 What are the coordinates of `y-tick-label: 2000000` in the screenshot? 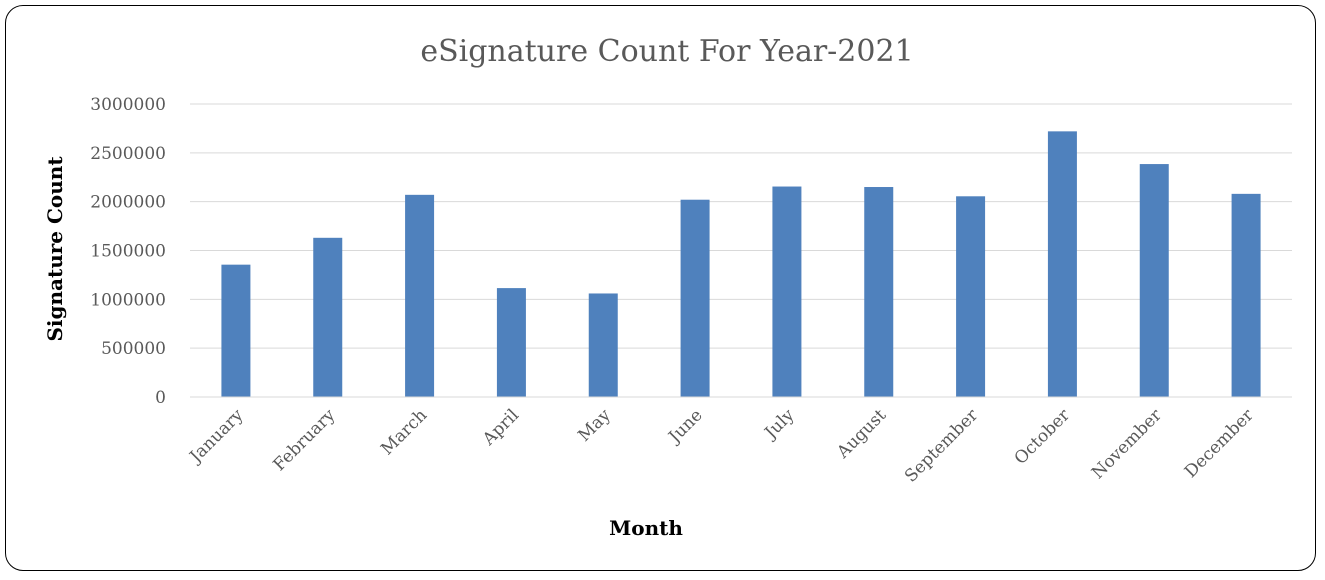 It's located at (128, 203).